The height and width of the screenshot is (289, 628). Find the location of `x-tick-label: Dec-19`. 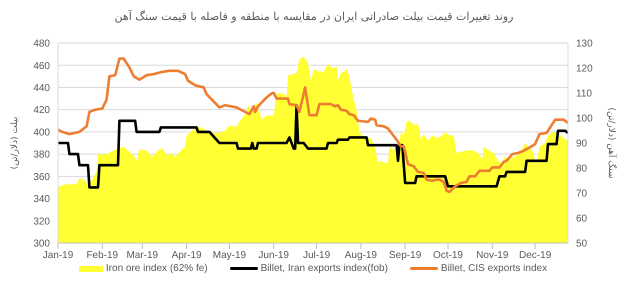

x-tick-label: Dec-19 is located at coordinates (535, 256).